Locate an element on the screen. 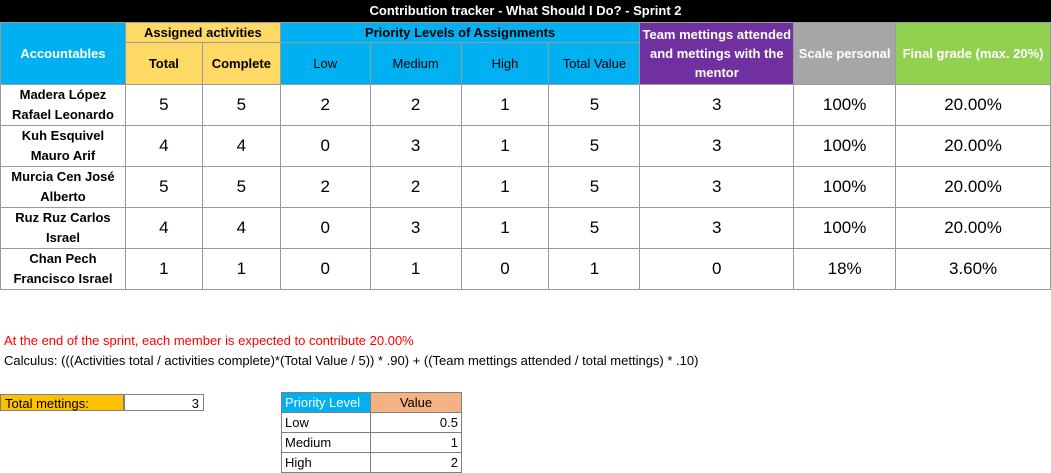 The height and width of the screenshot is (473, 1051). accountable-name: Ruz Ruz Carlos Israel is located at coordinates (63, 228).